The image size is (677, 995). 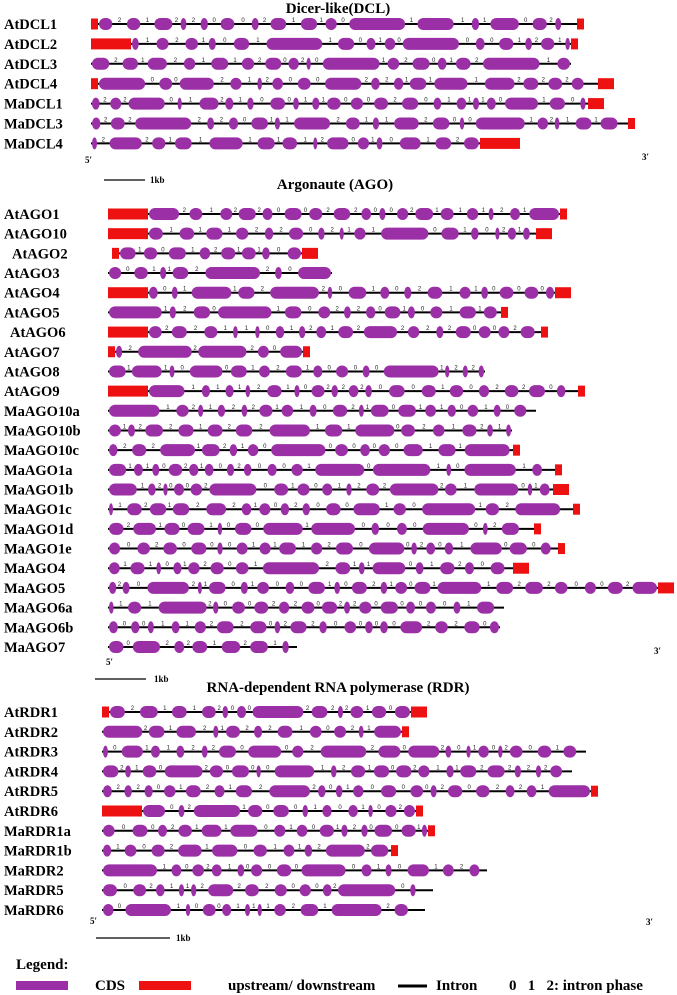 I want to click on dcl-scale-label: 1kb, so click(x=157, y=180).